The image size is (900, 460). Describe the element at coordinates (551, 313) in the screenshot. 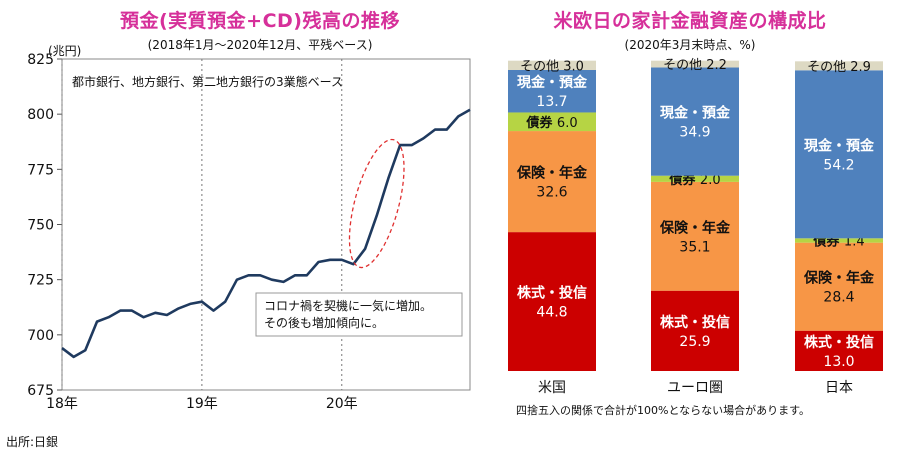

I see `bar-segment-value: 44.8` at that location.